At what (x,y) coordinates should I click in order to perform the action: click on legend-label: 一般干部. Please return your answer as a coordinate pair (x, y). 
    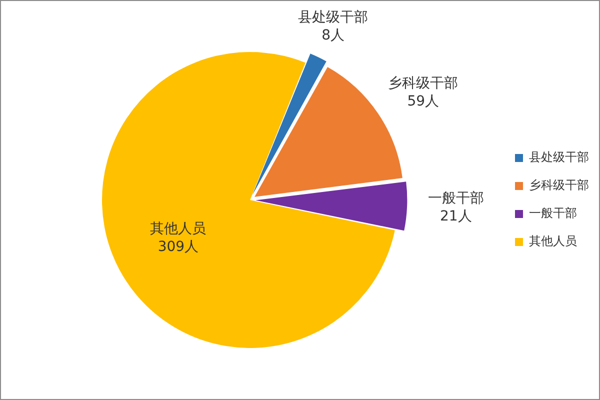
    Looking at the image, I should click on (553, 213).